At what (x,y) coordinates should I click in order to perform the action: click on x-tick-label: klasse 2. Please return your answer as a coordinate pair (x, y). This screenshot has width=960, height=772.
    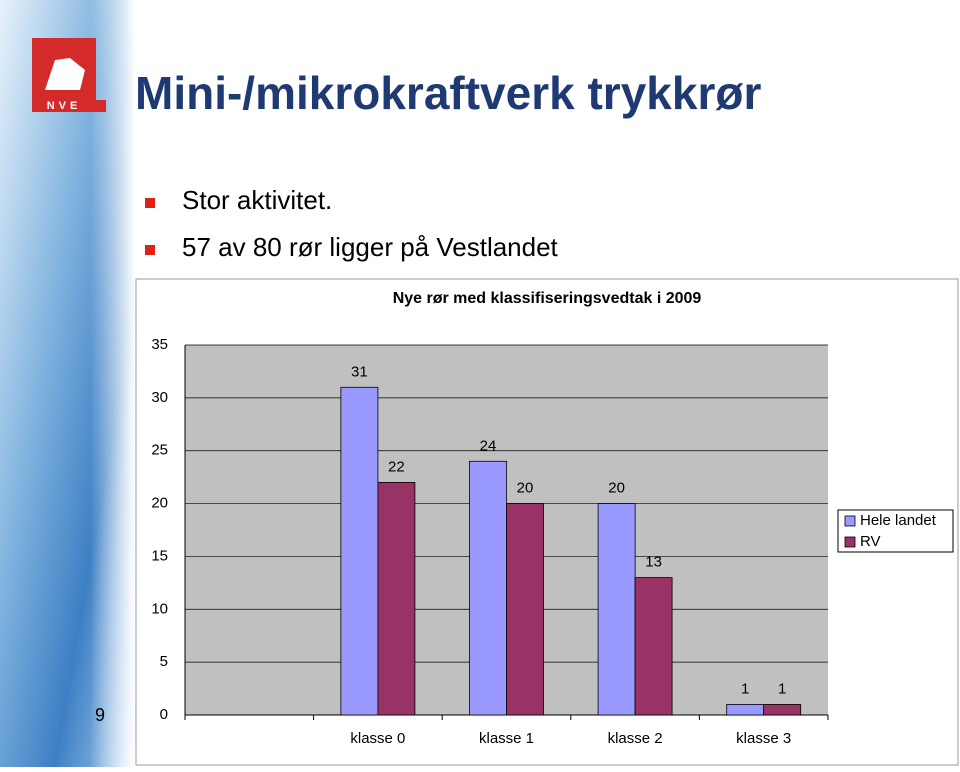
    Looking at the image, I should click on (635, 738).